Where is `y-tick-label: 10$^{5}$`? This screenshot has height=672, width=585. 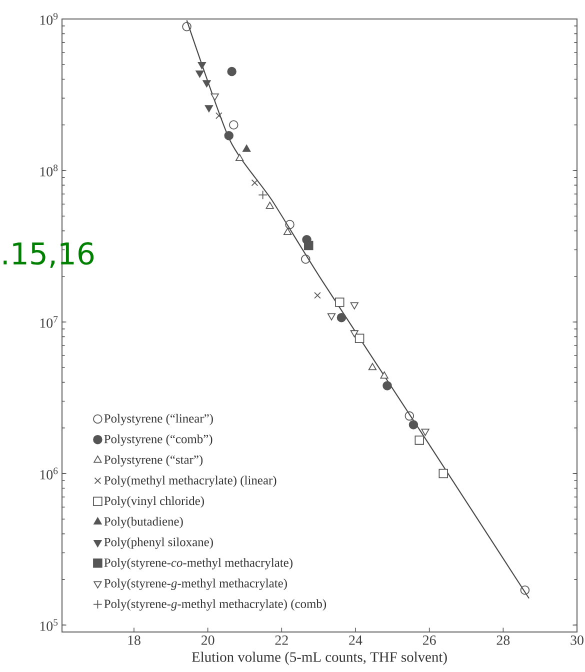 y-tick-label: 10$^{5}$ is located at coordinates (49, 625).